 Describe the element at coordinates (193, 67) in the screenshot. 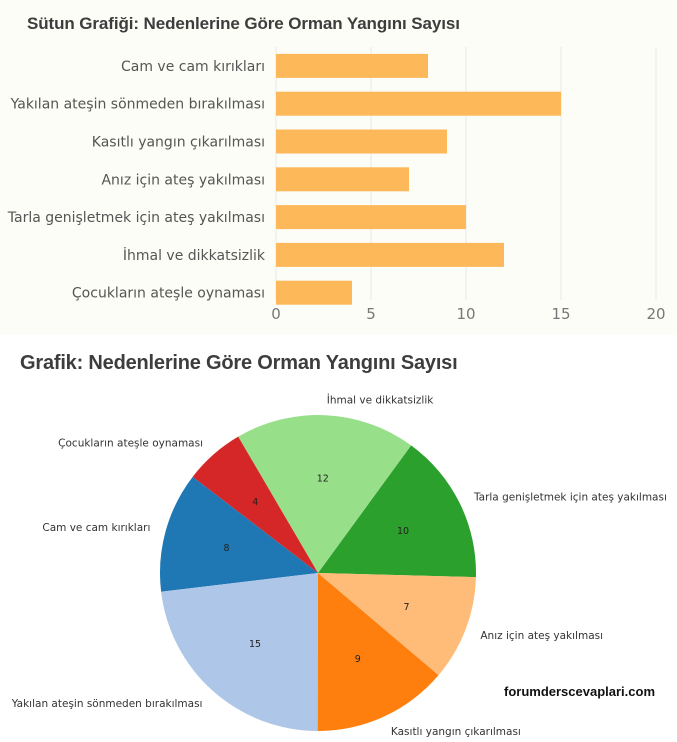

I see `category-label: Cam ve cam kırıkları` at that location.